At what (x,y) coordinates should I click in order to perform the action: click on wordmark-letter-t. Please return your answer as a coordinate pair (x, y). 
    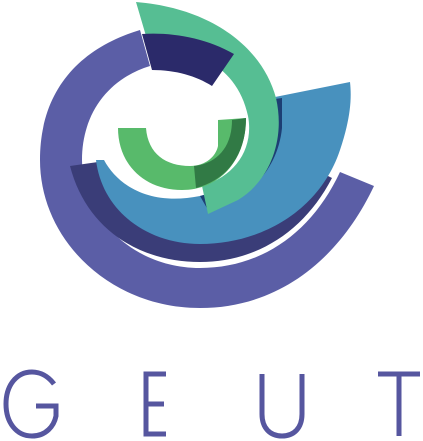
    Looking at the image, I should click on (399, 403).